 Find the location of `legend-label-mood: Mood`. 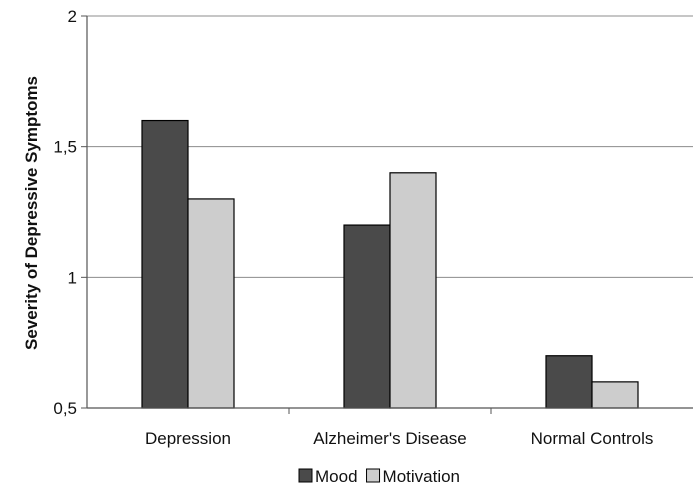

legend-label-mood: Mood is located at coordinates (336, 476).